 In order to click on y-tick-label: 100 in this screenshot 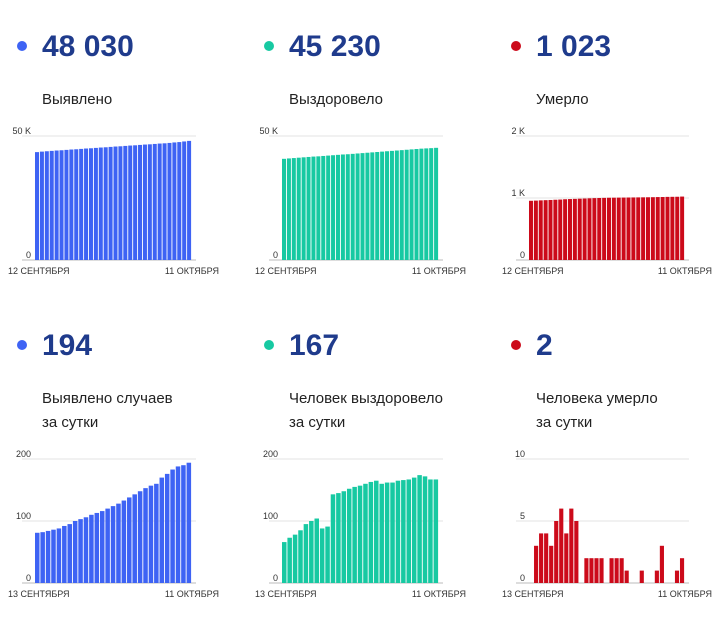, I will do `click(270, 516)`.